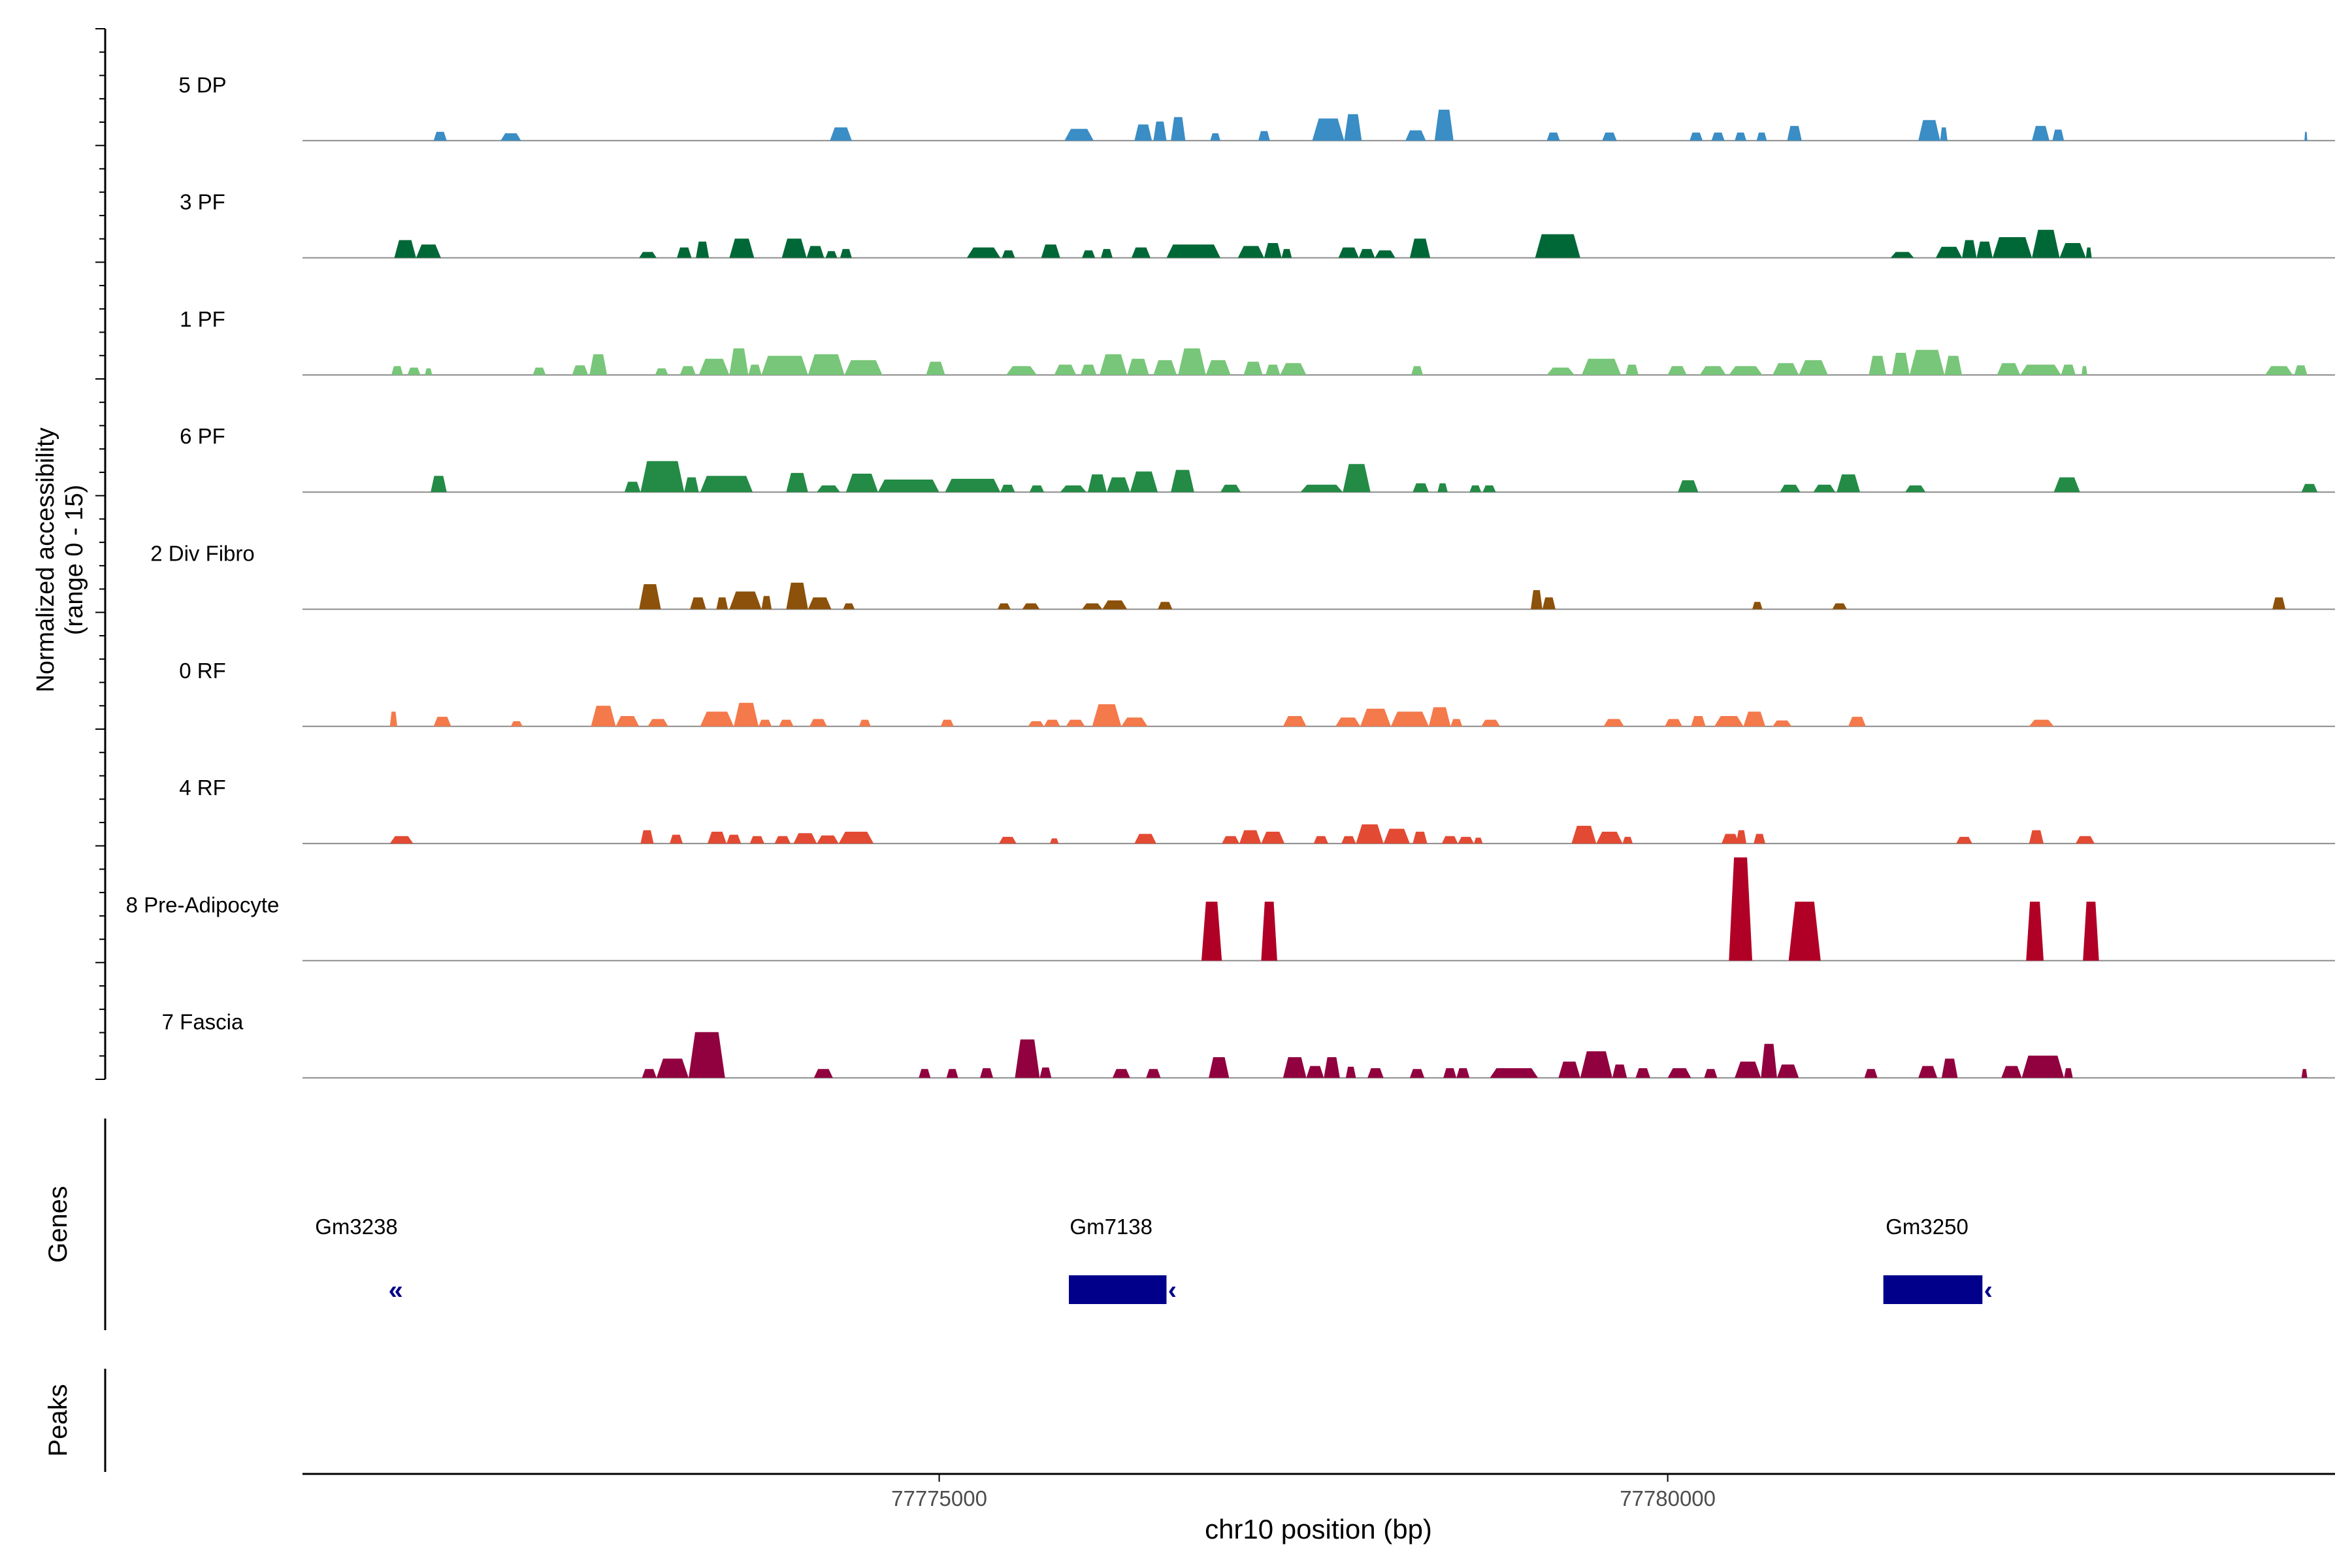 The height and width of the screenshot is (1568, 2352). I want to click on x-axis-ticks: 77775000 77780000, so click(1303, 1492).